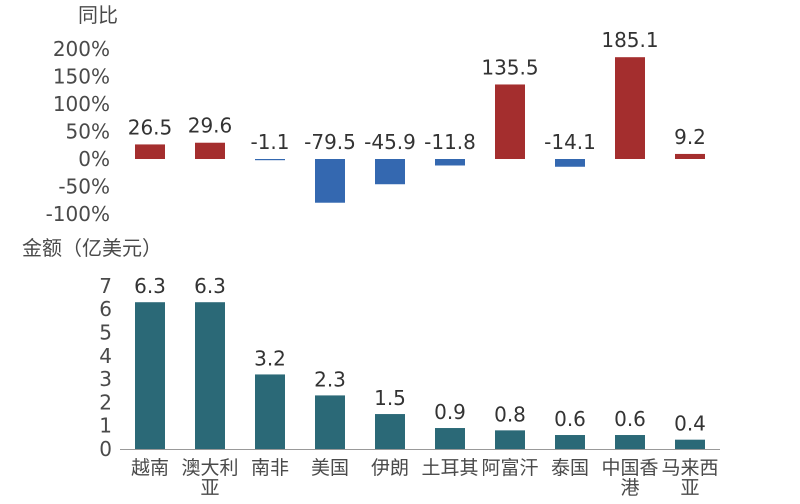 The image size is (800, 504). What do you see at coordinates (390, 398) in the screenshot?
I see `amount-value-label: 1.5` at bounding box center [390, 398].